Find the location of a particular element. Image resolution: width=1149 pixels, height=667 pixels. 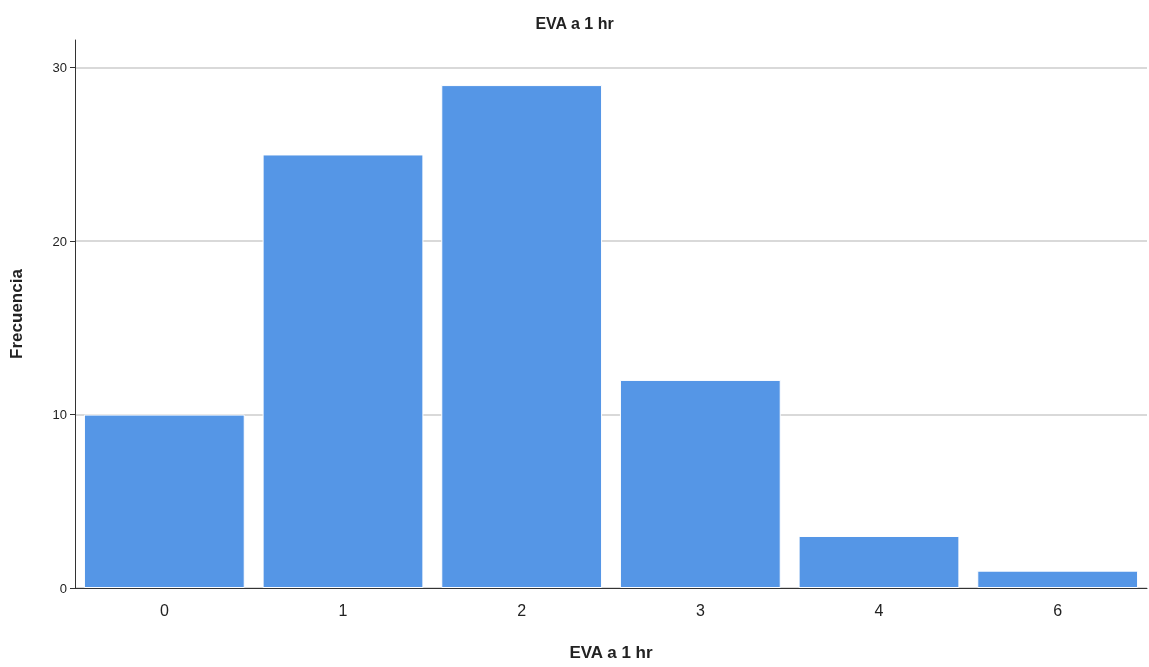

x-tick-label: 6 is located at coordinates (1058, 610).